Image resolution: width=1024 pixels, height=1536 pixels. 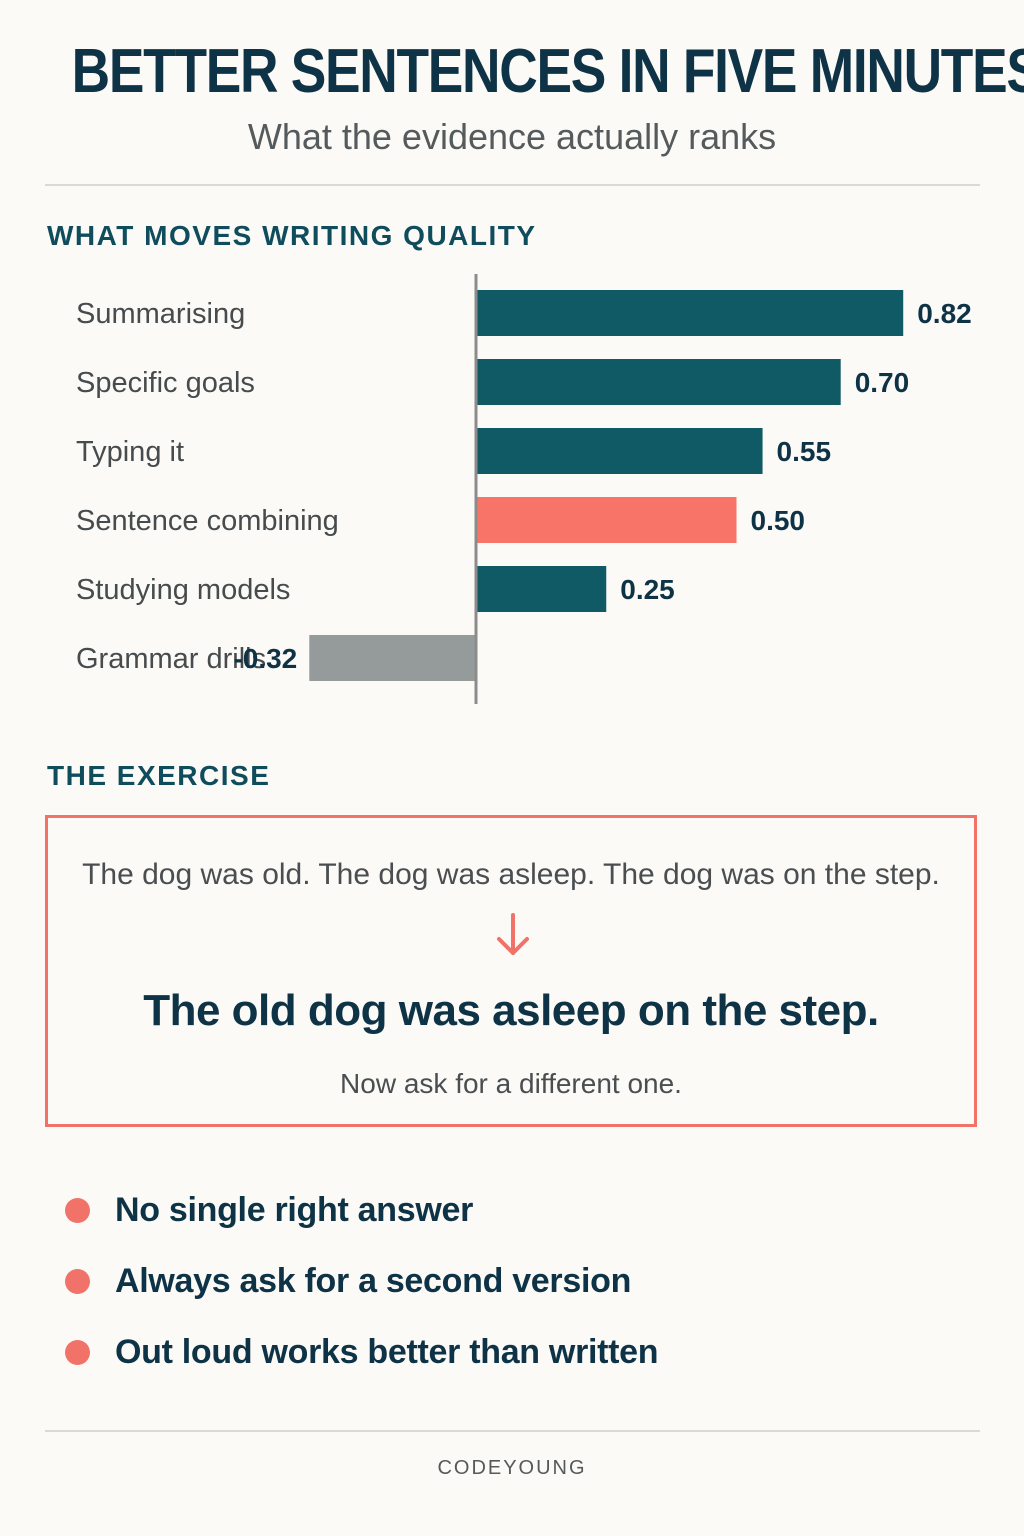 I want to click on category-label: Specific goals, so click(x=165, y=383).